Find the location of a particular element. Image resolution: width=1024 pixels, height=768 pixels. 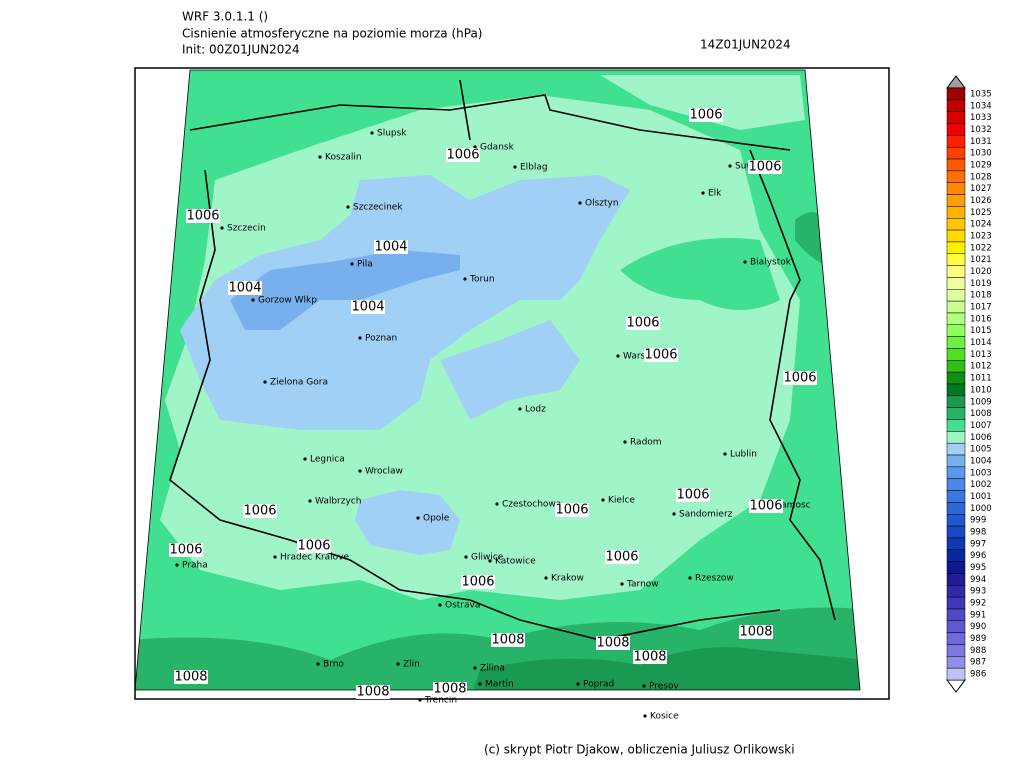

city-label: Radom is located at coordinates (646, 443).